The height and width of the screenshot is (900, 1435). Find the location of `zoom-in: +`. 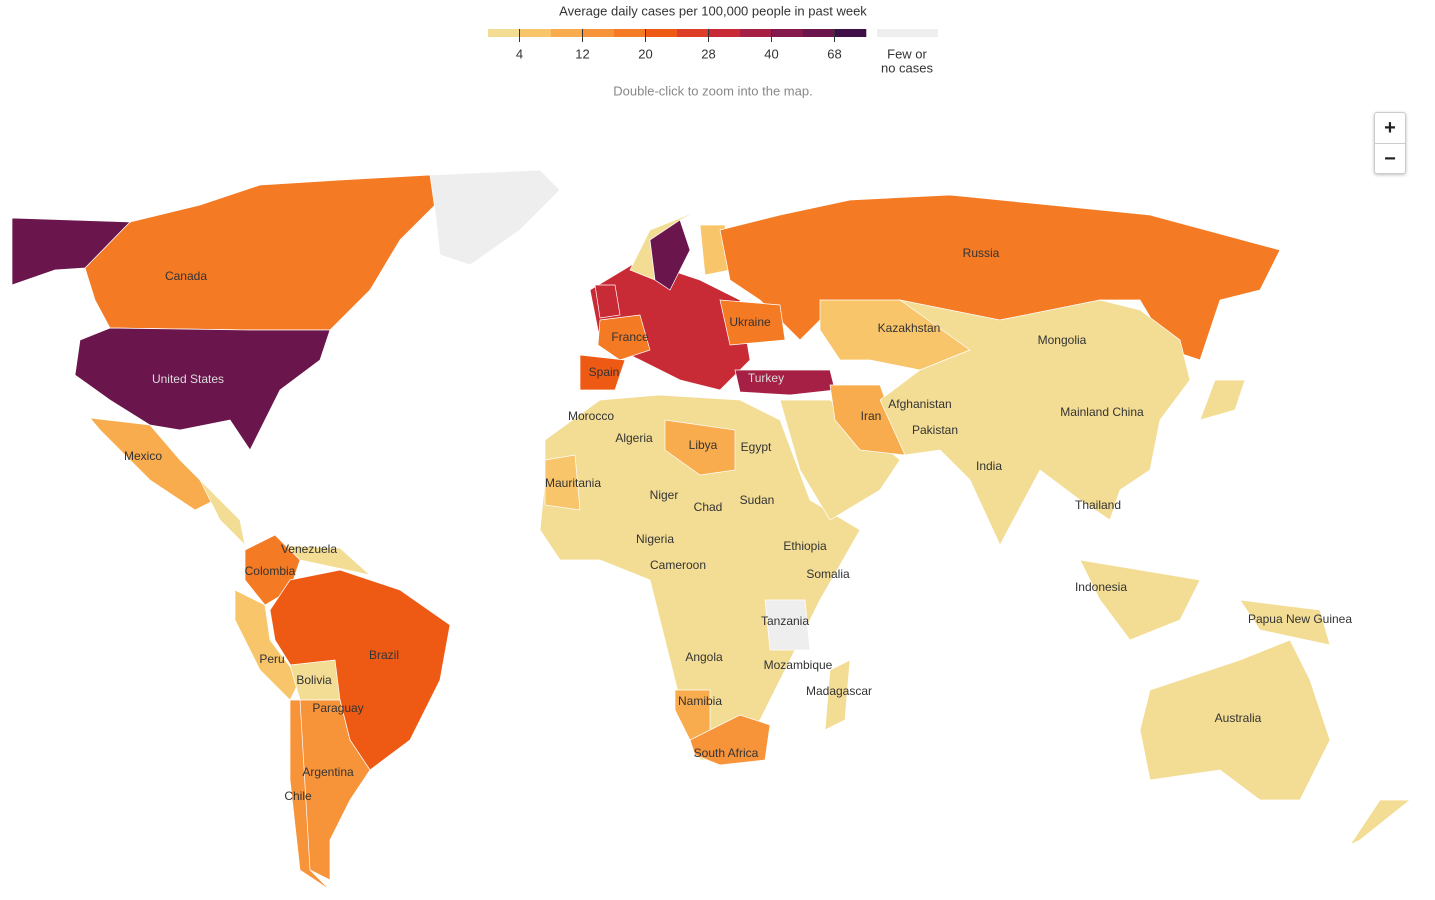

zoom-in: + is located at coordinates (1390, 128).